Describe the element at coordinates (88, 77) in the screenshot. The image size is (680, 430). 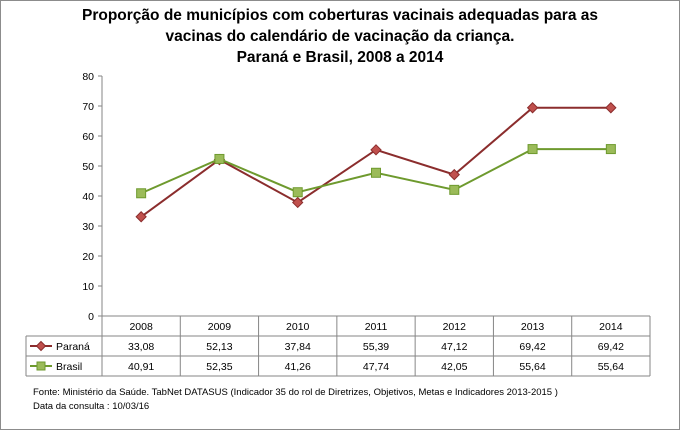
I see `y-tick-label: 80` at that location.